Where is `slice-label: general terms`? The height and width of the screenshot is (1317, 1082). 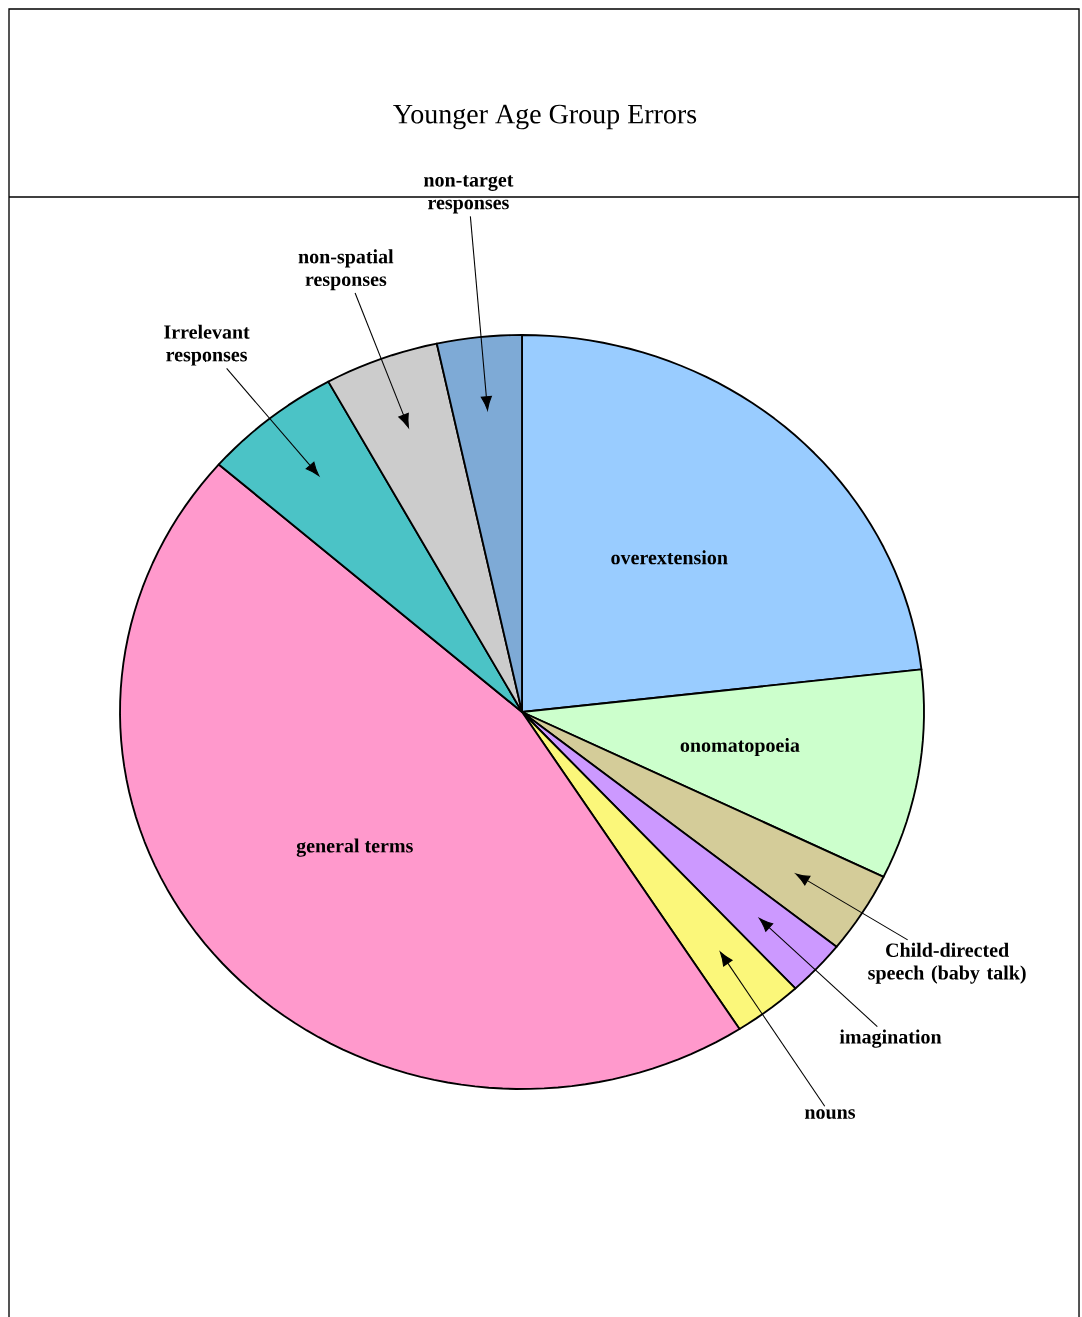
slice-label: general terms is located at coordinates (354, 847).